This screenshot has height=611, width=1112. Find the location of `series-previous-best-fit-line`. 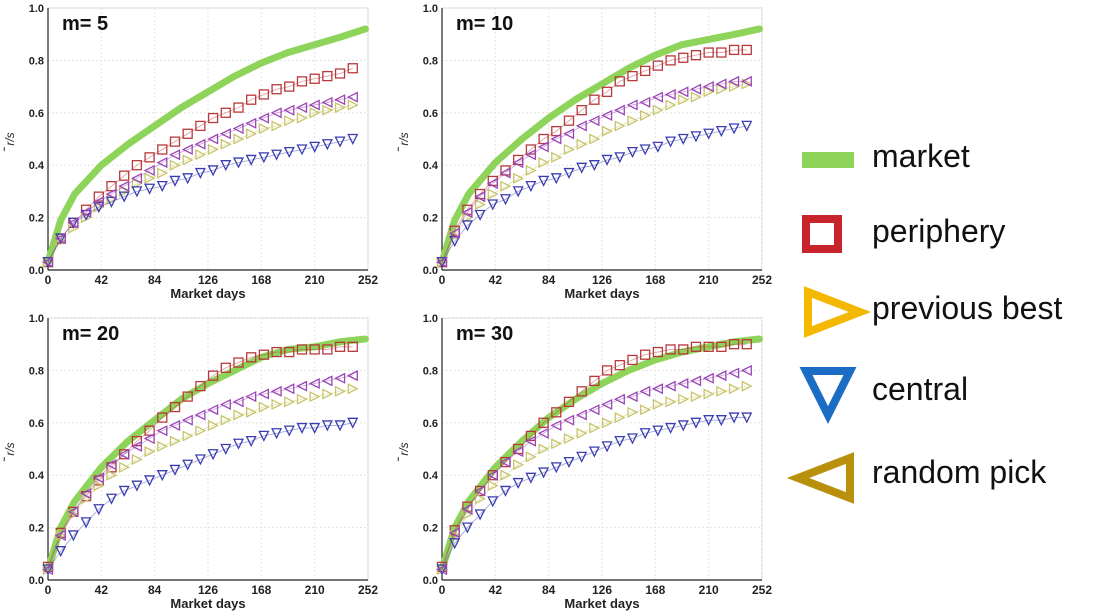

series-previous-best-fit-line is located at coordinates (594, 173).